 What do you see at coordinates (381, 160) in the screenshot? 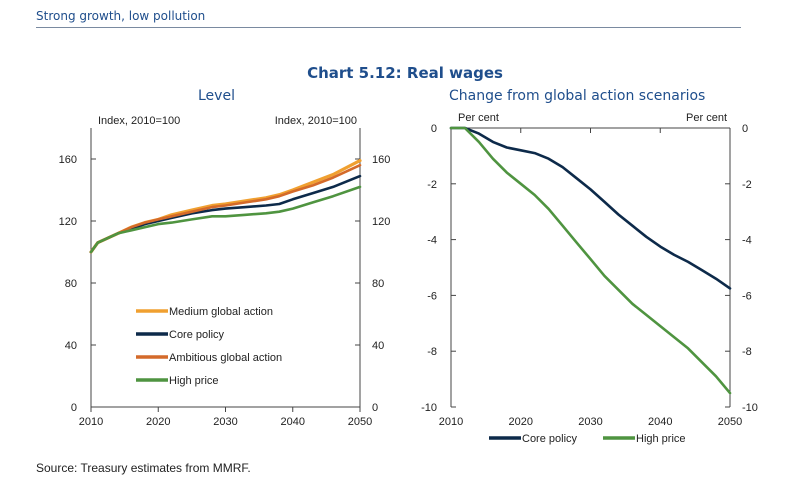
I see `left-ytick-label-right: 160` at bounding box center [381, 160].